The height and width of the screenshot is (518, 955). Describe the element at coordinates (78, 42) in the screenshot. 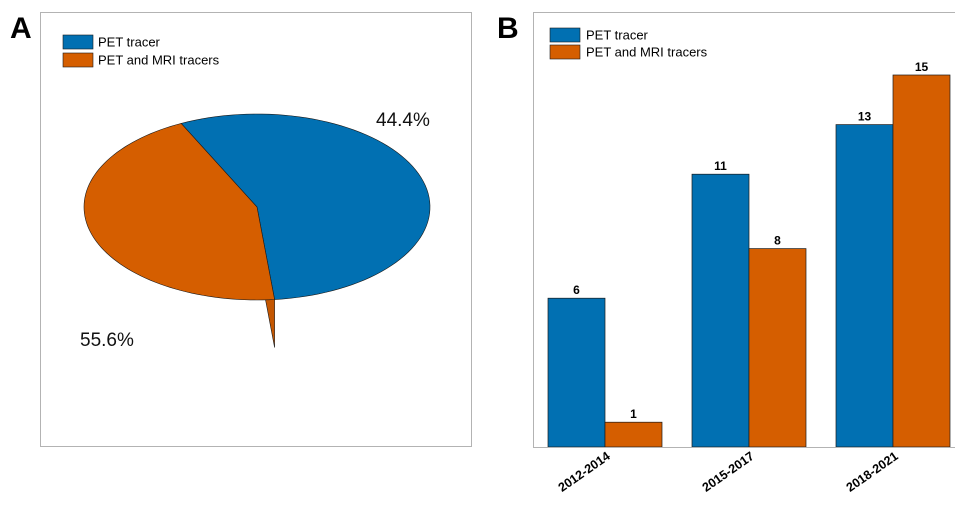

I see `pie-legend-swatch-pet` at that location.